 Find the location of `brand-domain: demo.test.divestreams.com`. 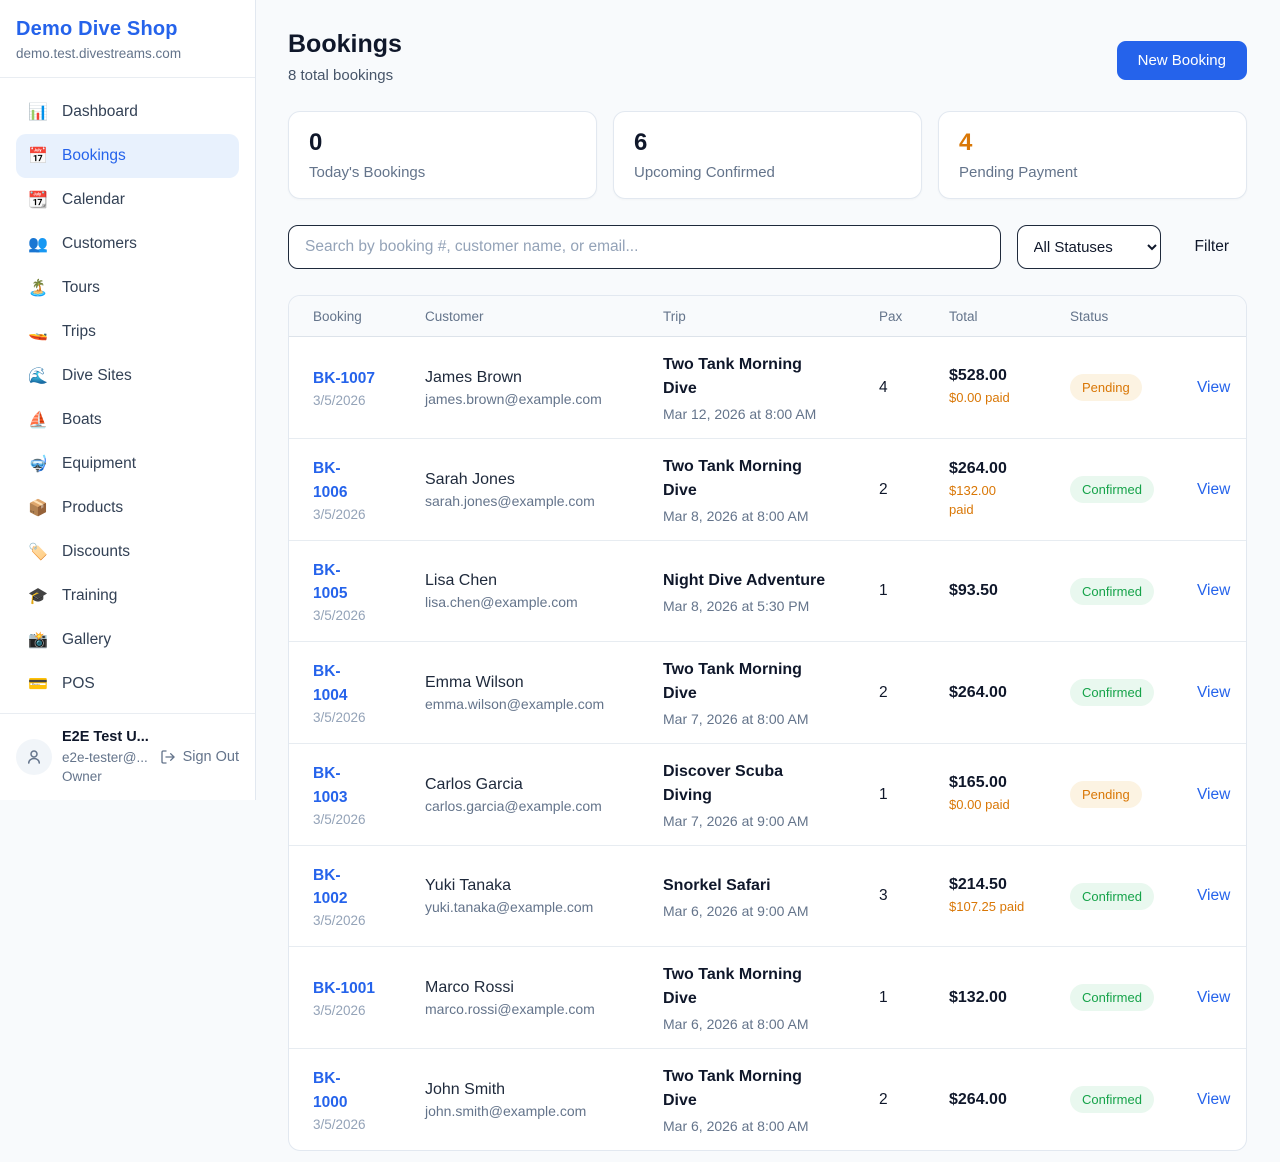

brand-domain: demo.test.divestreams.com is located at coordinates (99, 53).